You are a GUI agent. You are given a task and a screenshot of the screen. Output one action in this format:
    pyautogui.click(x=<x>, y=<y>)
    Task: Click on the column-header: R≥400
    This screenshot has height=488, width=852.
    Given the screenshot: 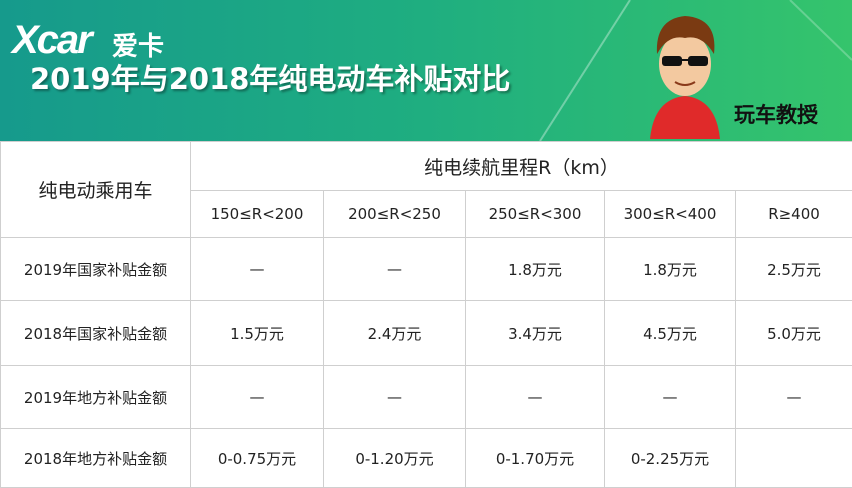 What is the action you would take?
    pyautogui.click(x=794, y=214)
    